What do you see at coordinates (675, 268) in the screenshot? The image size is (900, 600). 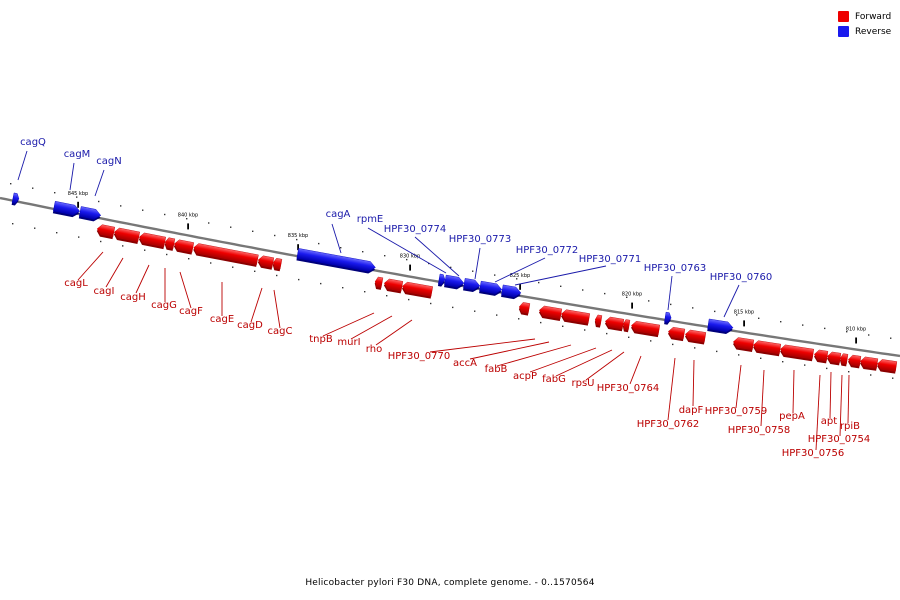 I see `gene-label-reverse: HPF30_0763` at bounding box center [675, 268].